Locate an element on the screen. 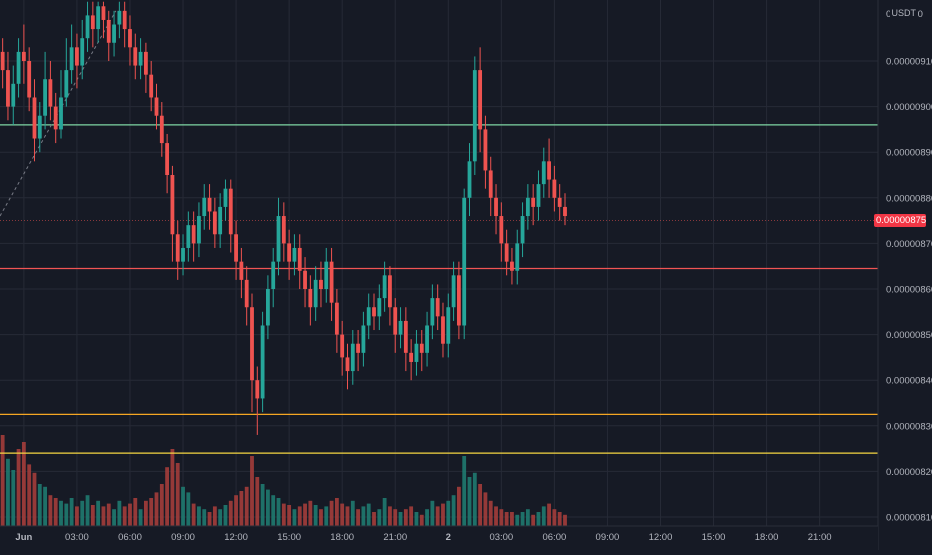  time-tick-label: 03:00 is located at coordinates (501, 537).